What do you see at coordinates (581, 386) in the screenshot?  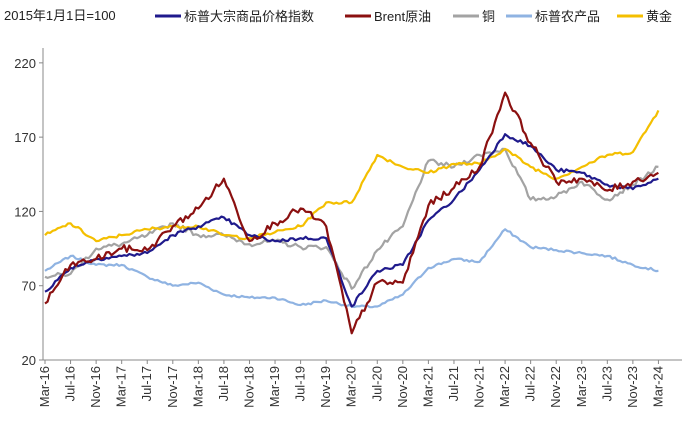 I see `x-tick-label-21: Mar-23` at bounding box center [581, 386].